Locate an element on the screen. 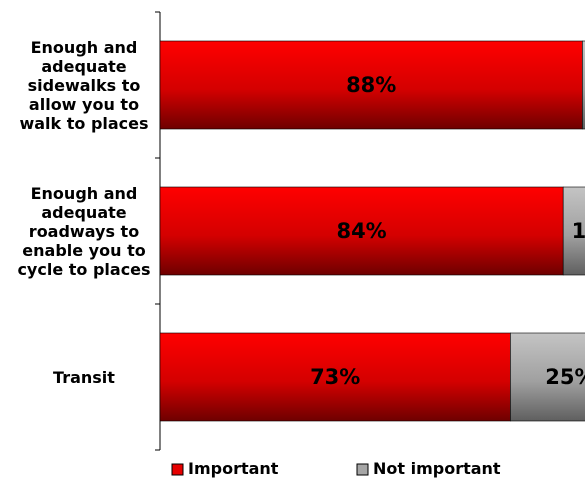 The image size is (585, 488). category-label-line: allow you to is located at coordinates (84, 104).